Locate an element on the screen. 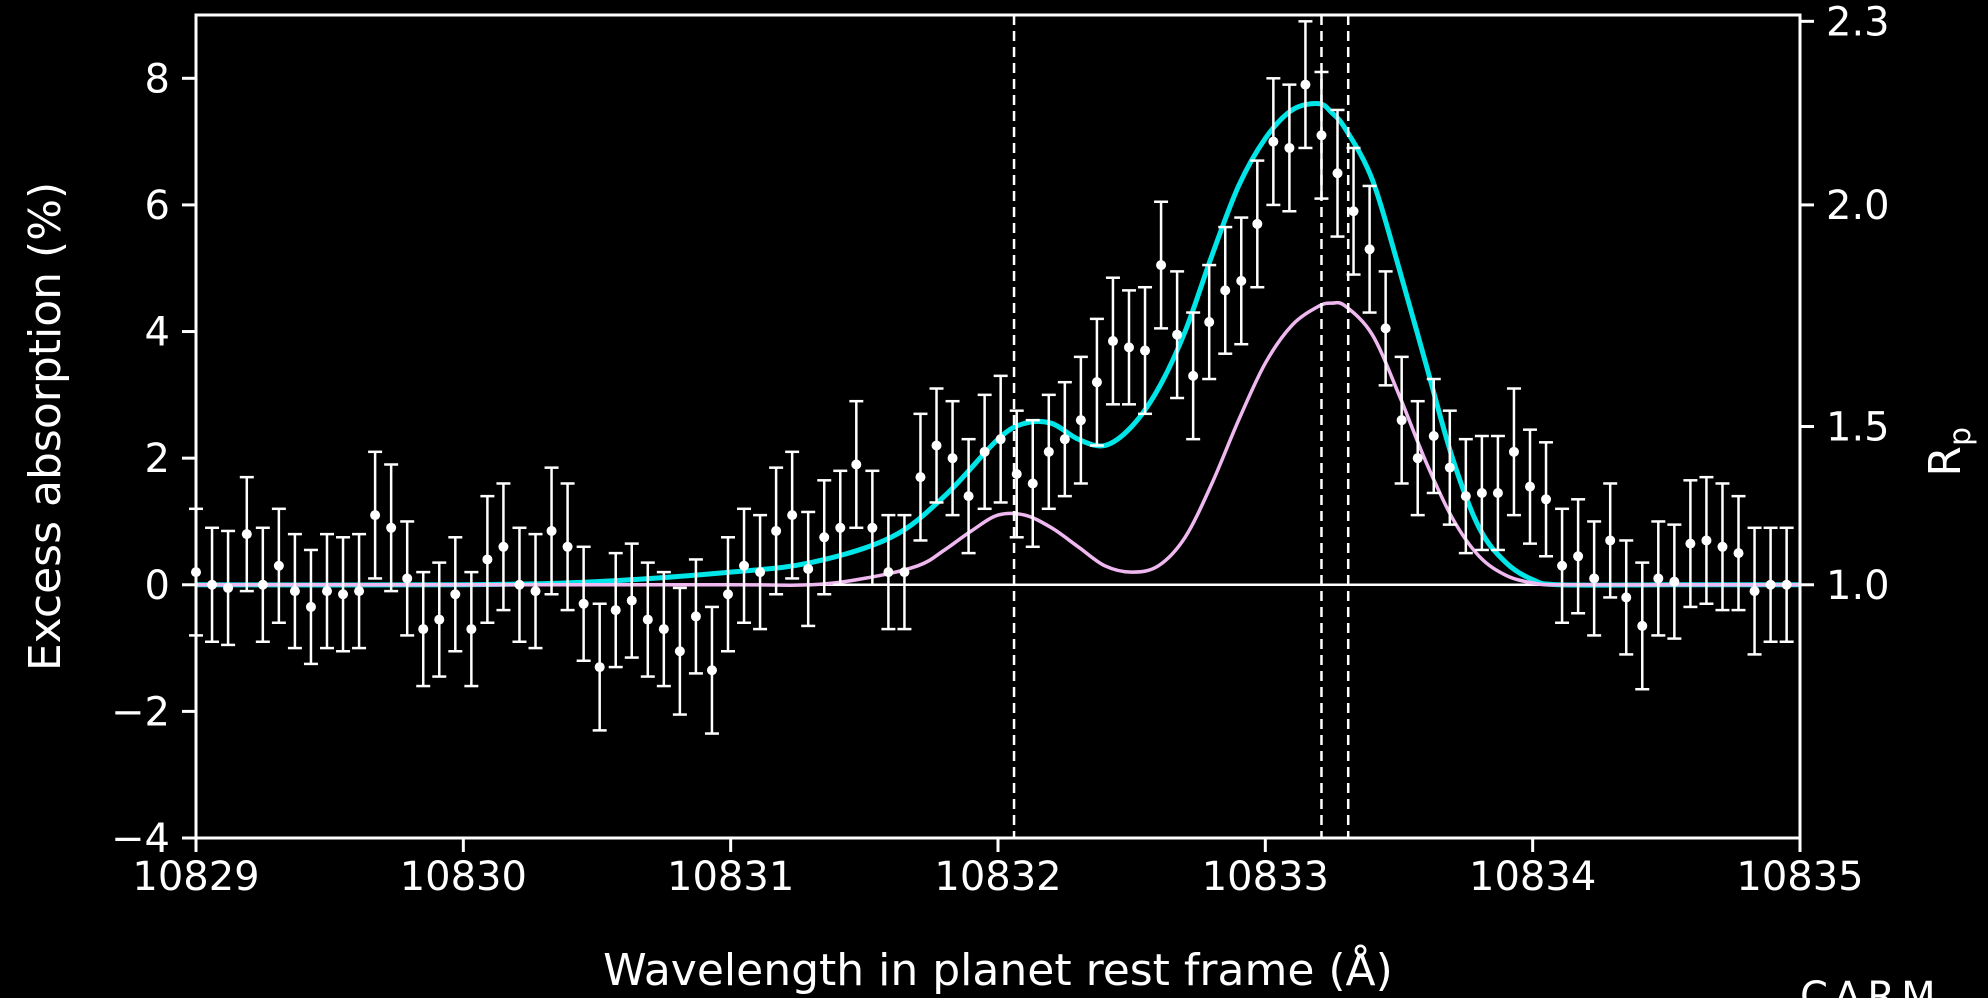  y-tick-label: 8 is located at coordinates (157, 79).